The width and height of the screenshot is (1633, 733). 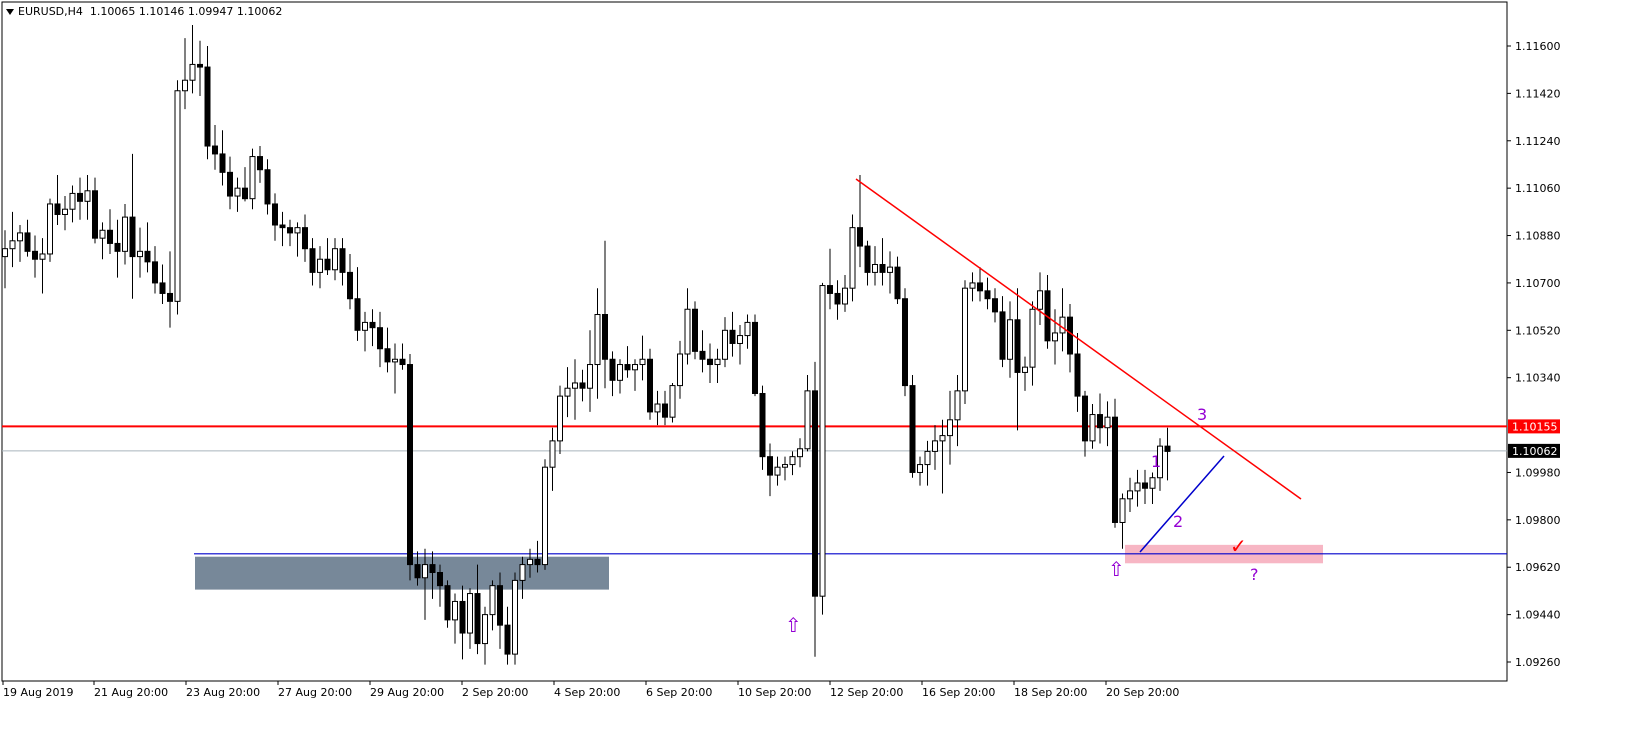 I want to click on uptrend-line, so click(x=1182, y=504).